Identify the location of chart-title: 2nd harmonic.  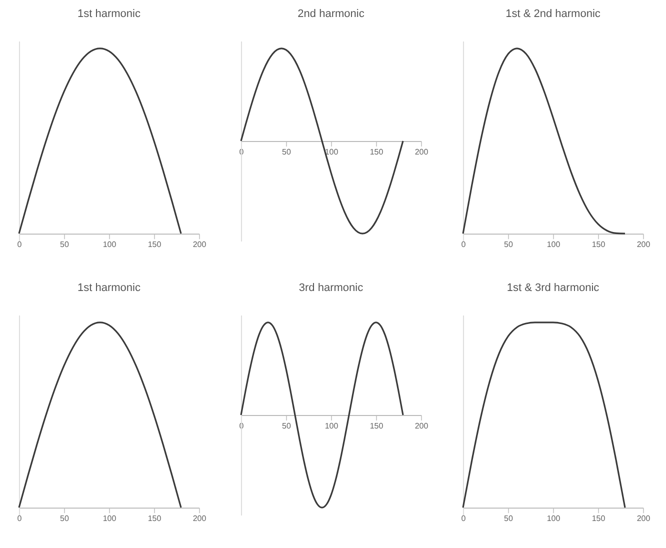
(331, 14).